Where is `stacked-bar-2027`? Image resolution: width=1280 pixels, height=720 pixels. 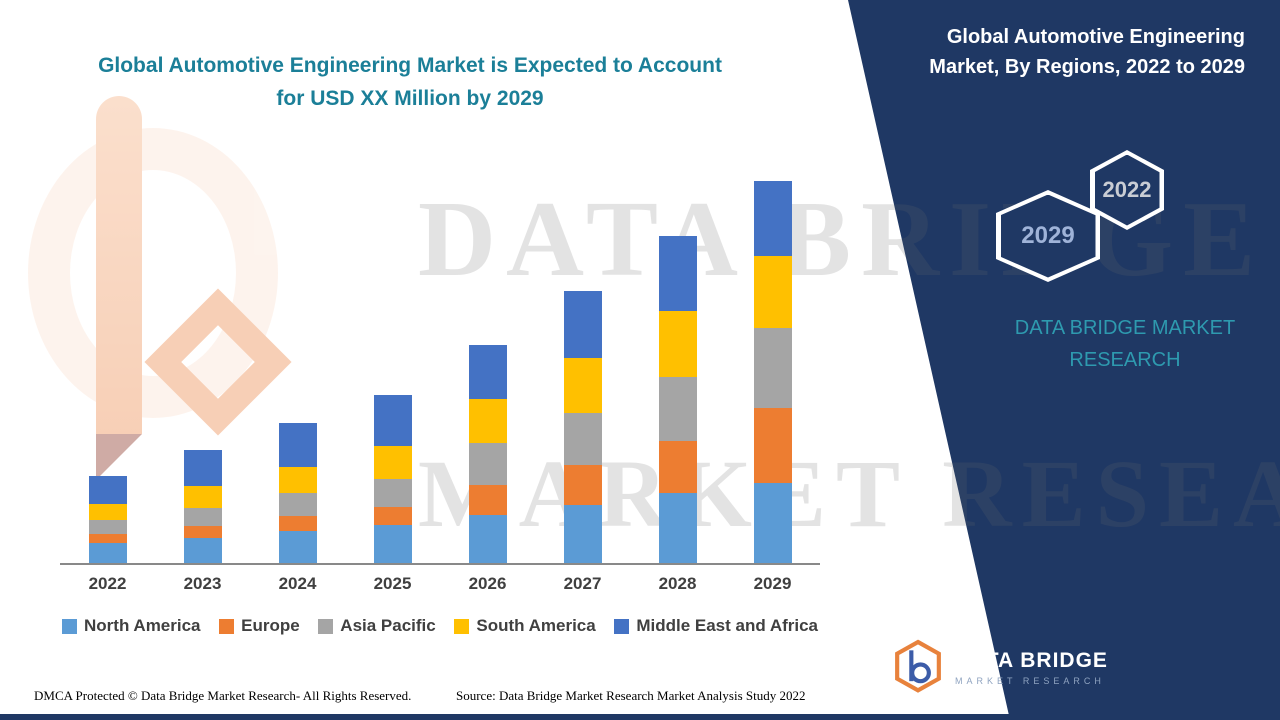 stacked-bar-2027 is located at coordinates (582, 427).